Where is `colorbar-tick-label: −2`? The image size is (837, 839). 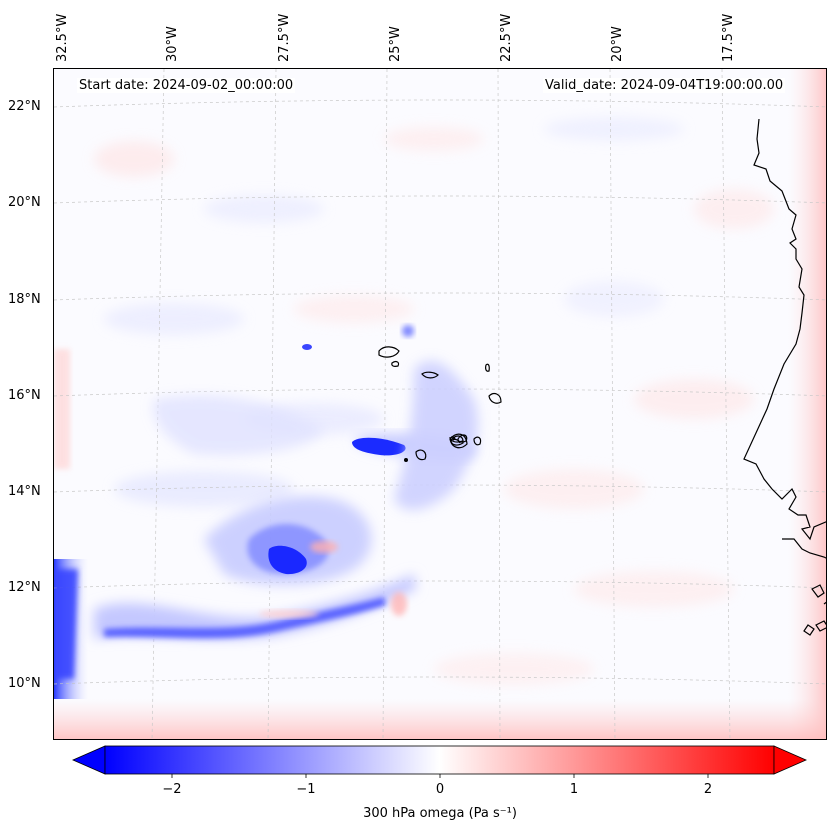
colorbar-tick-label: −2 is located at coordinates (172, 789).